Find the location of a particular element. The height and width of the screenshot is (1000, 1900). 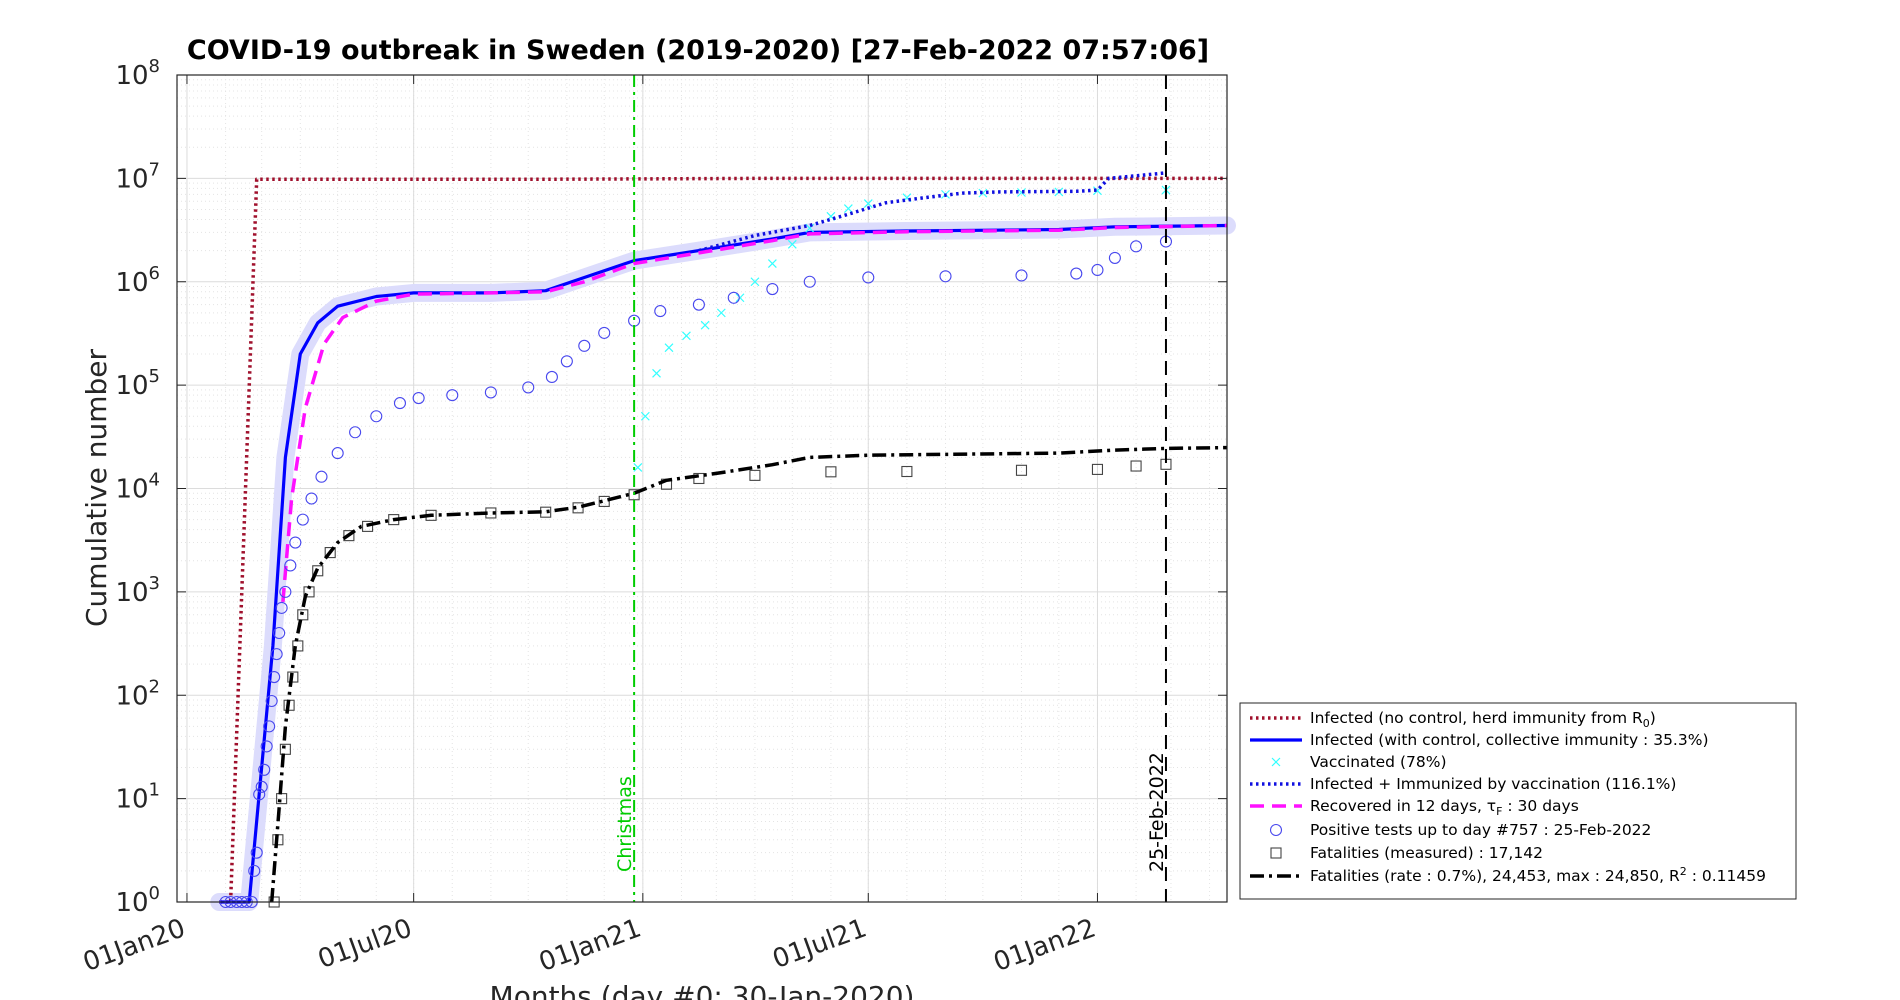

y-tick-label: 10⁸ is located at coordinates (137, 73).